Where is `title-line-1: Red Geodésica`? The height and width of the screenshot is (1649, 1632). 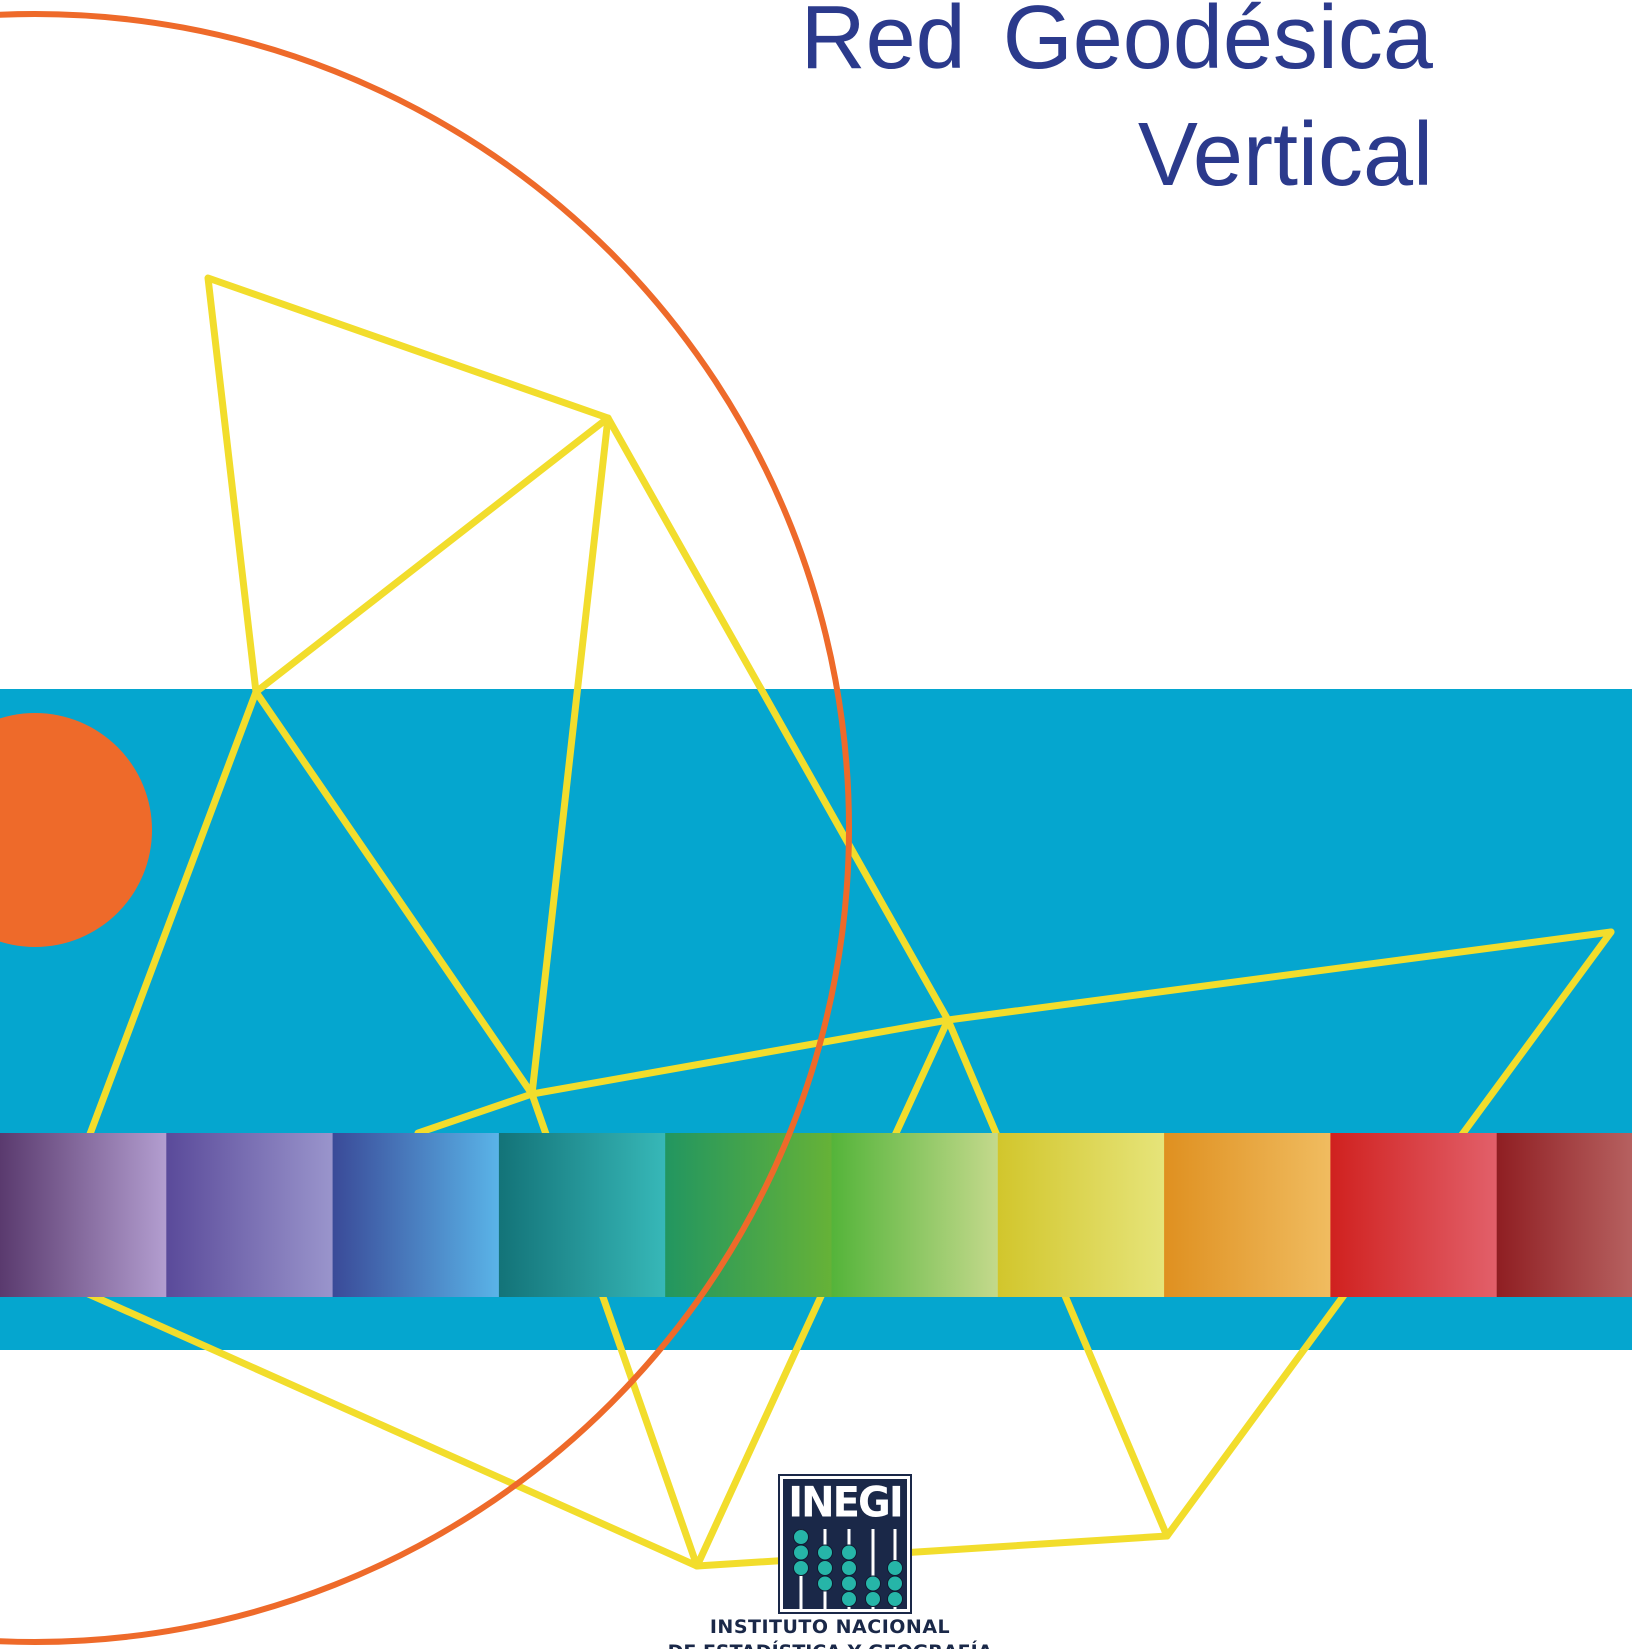
title-line-1: Red Geodésica is located at coordinates (1116, 44).